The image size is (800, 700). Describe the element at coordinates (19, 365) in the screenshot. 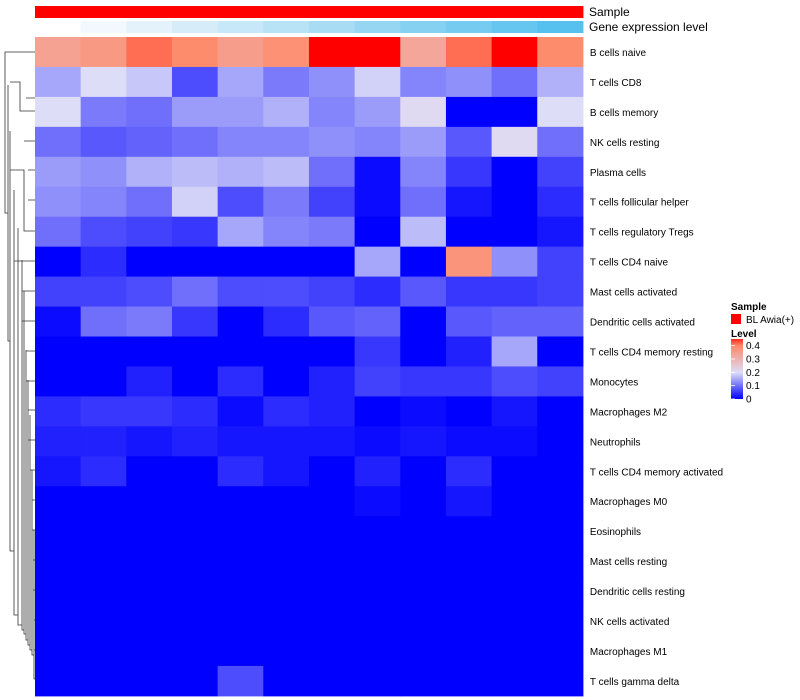

I see `row-dendrogram` at that location.